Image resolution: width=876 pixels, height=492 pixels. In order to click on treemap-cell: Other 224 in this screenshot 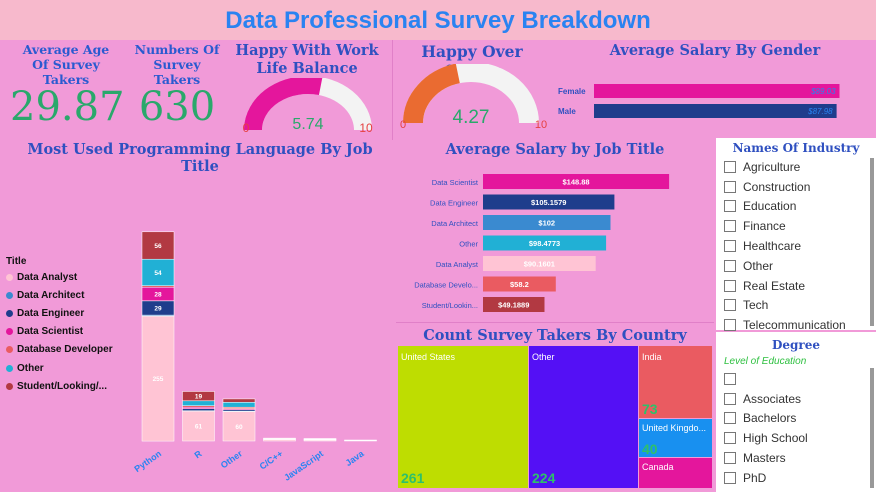, I will do `click(583, 417)`.